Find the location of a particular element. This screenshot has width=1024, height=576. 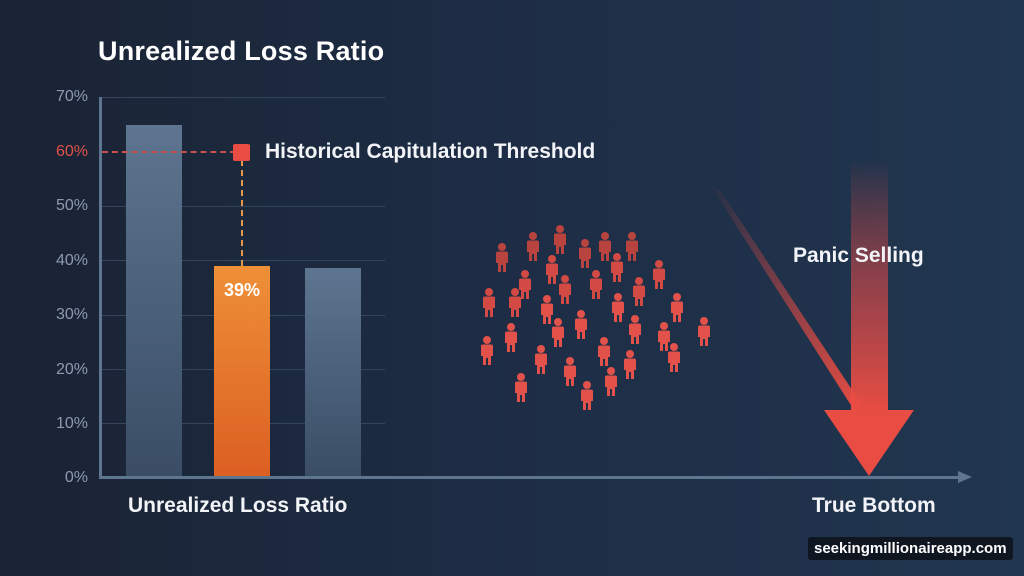

panic-selling-label: Panic Selling is located at coordinates (858, 255).